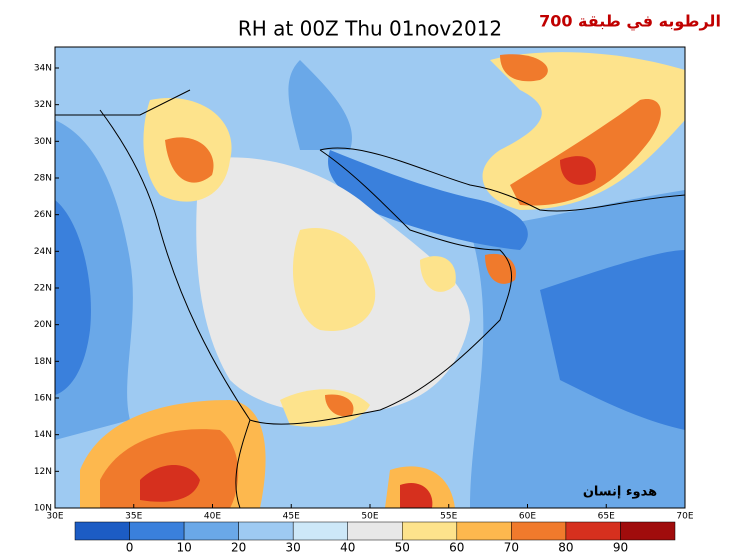 The image size is (740, 555). Describe the element at coordinates (43, 472) in the screenshot. I see `lat-label: 12N` at that location.